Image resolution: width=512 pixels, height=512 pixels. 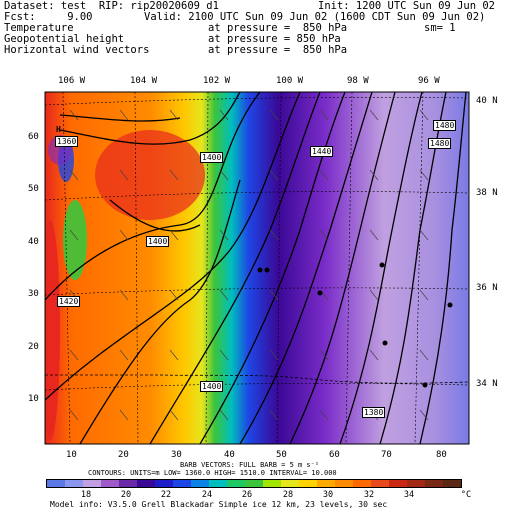 I want to click on colorbar-tick: 32, so click(x=369, y=495).